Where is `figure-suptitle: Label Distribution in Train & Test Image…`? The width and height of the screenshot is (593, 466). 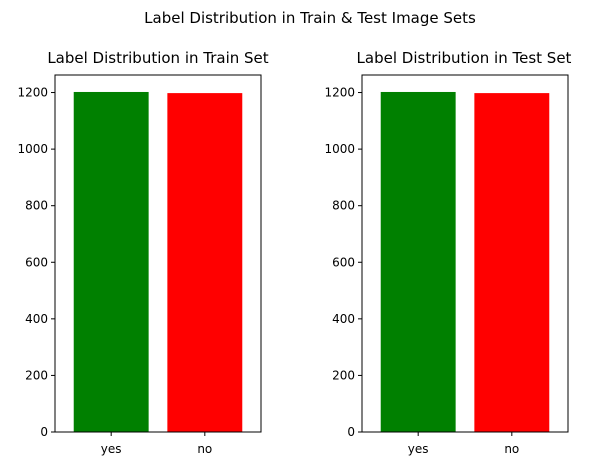
figure-suptitle: Label Distribution in Train & Test Image… is located at coordinates (310, 18).